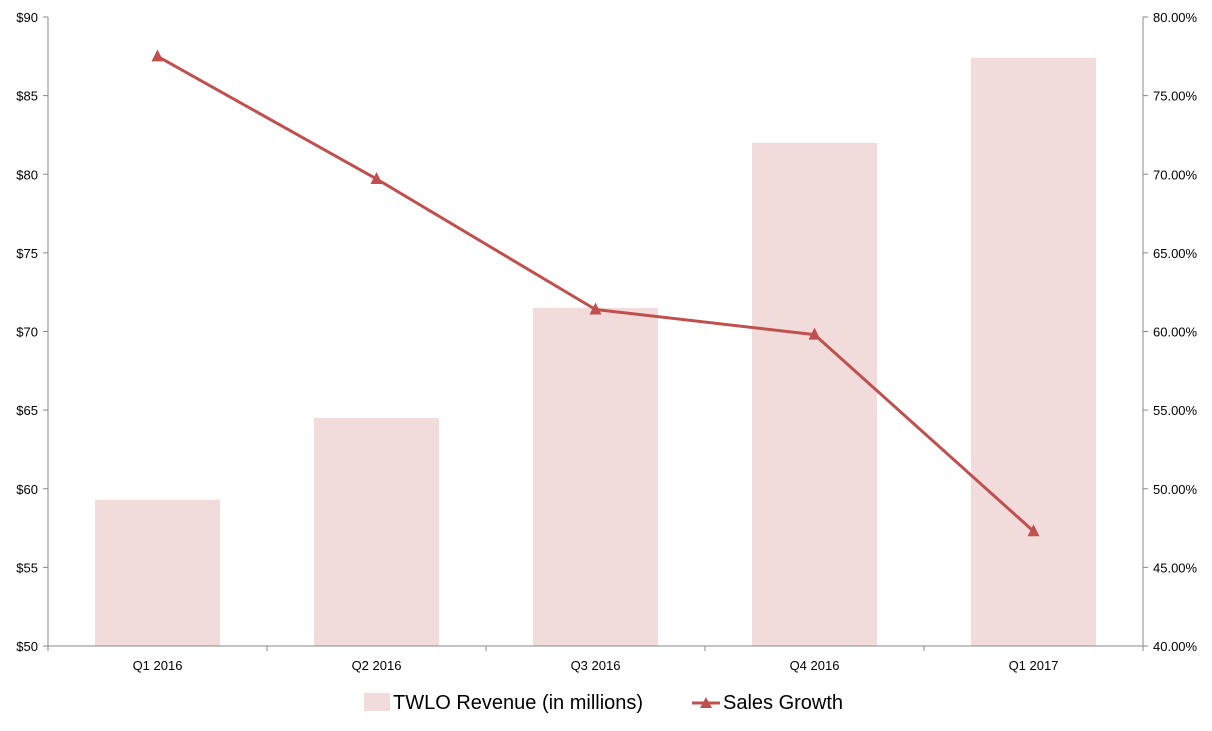 The height and width of the screenshot is (731, 1212). Describe the element at coordinates (27, 253) in the screenshot. I see `y-left-tick-label: $75` at that location.